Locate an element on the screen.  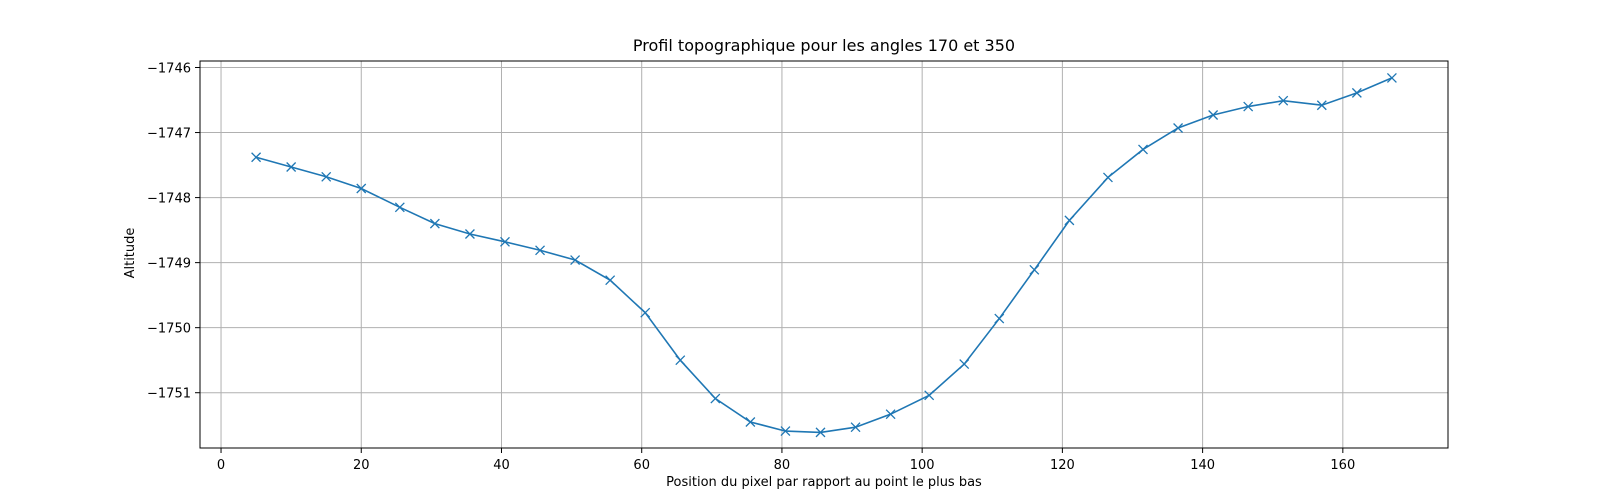
x-tick-label: 0 is located at coordinates (221, 465).